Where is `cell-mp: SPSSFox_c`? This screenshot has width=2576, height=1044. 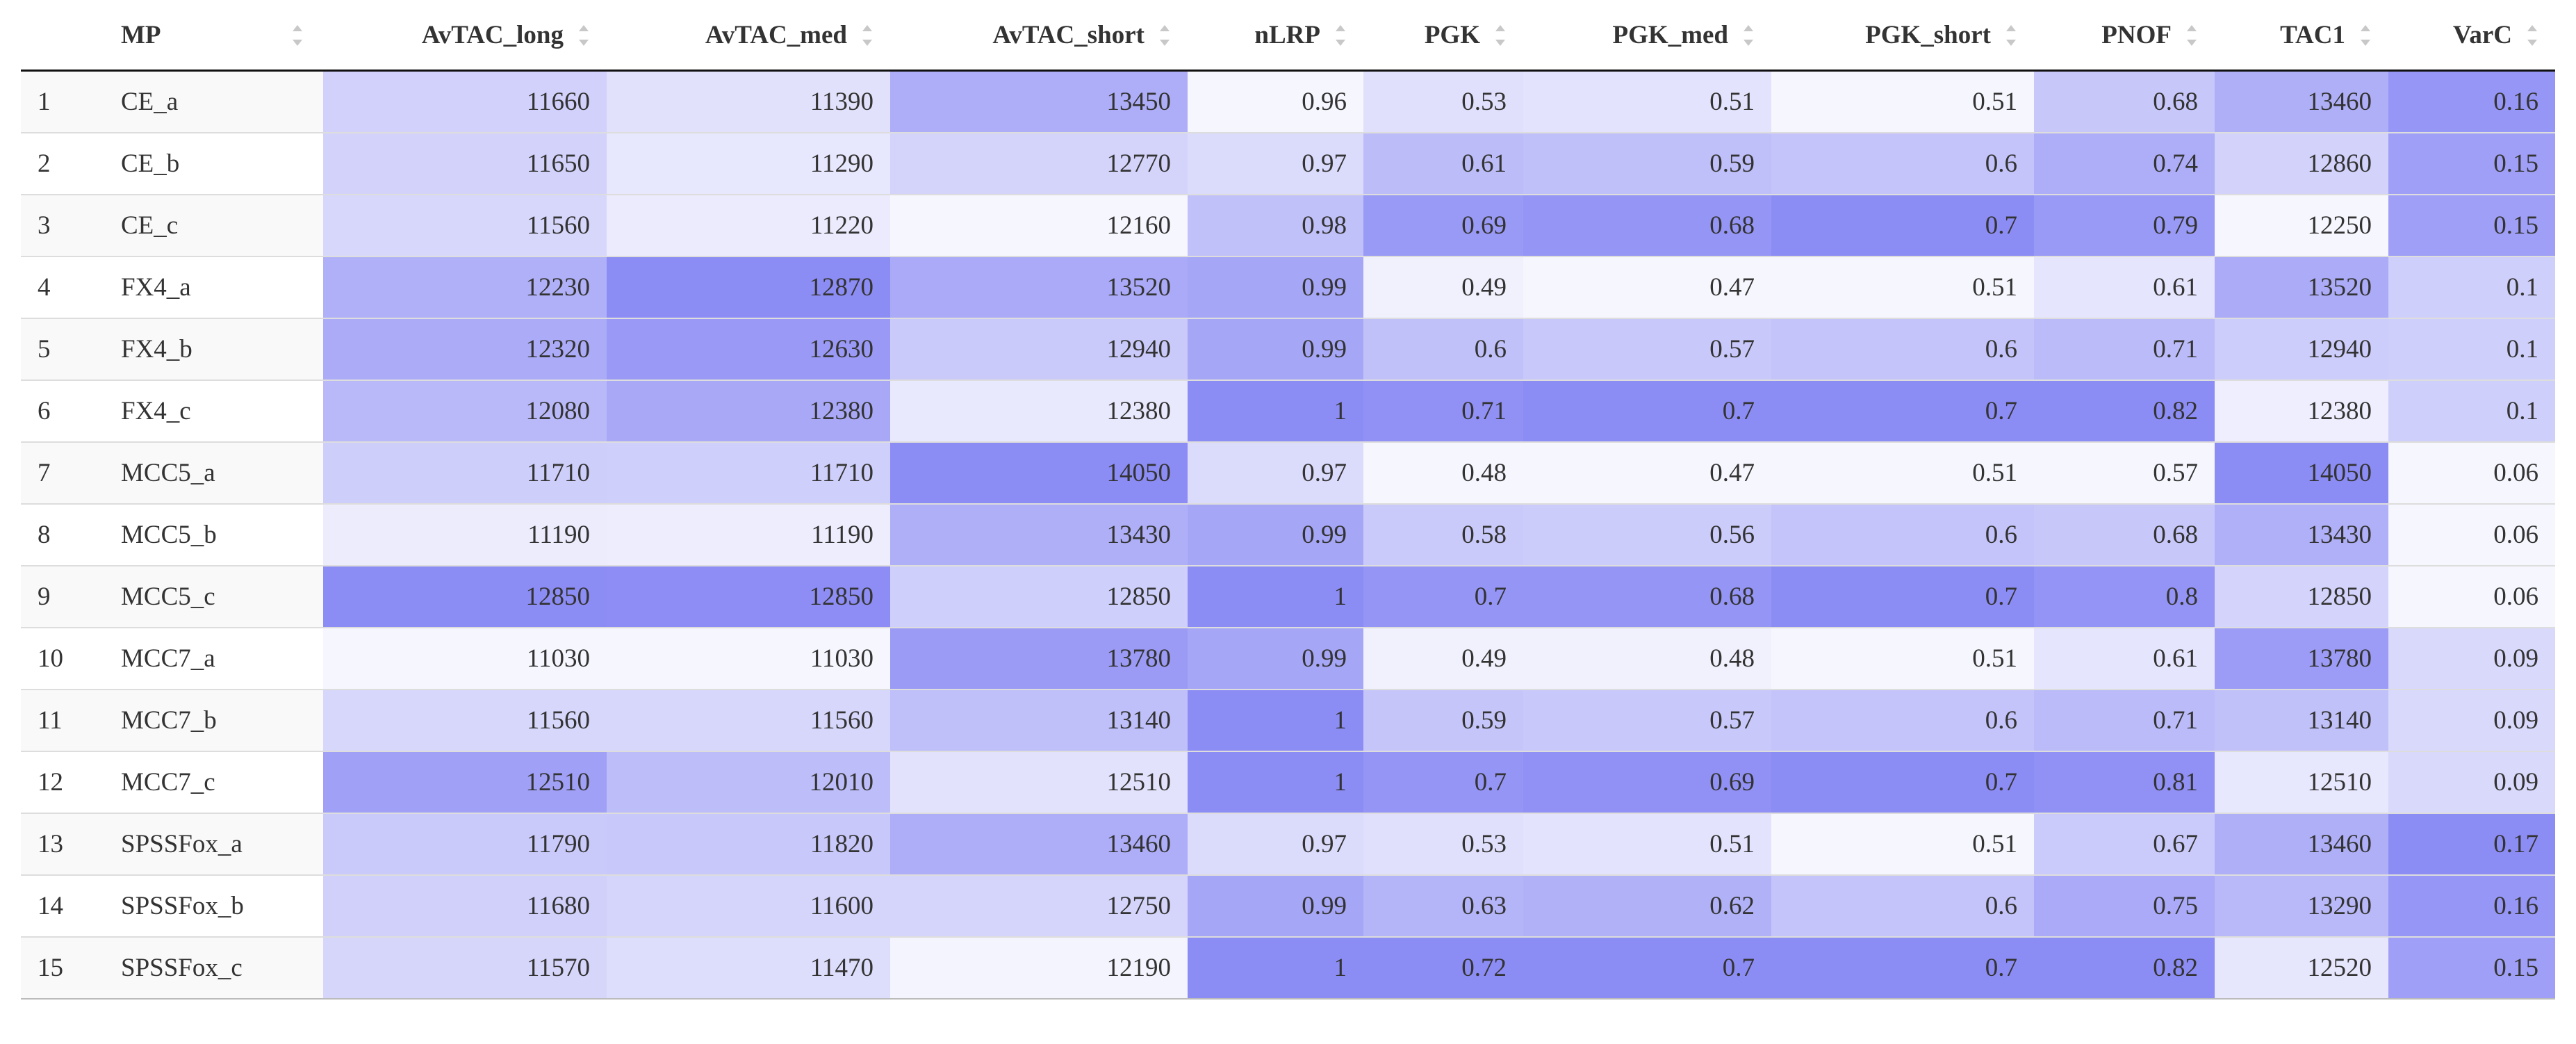 cell-mp: SPSSFox_c is located at coordinates (213, 968).